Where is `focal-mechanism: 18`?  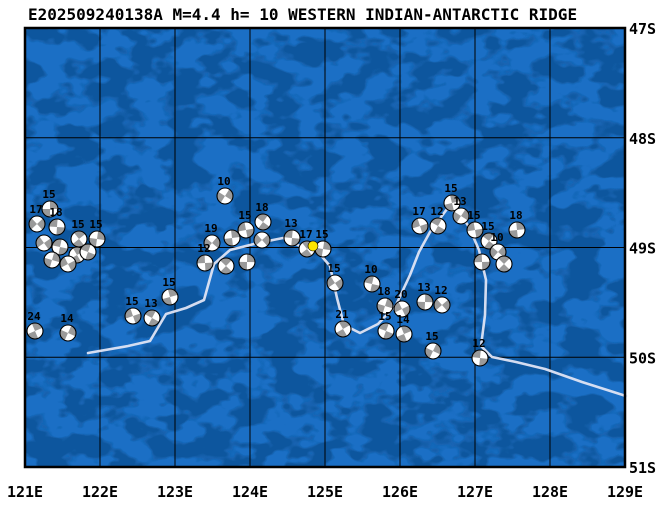 focal-mechanism: 18 is located at coordinates (385, 300).